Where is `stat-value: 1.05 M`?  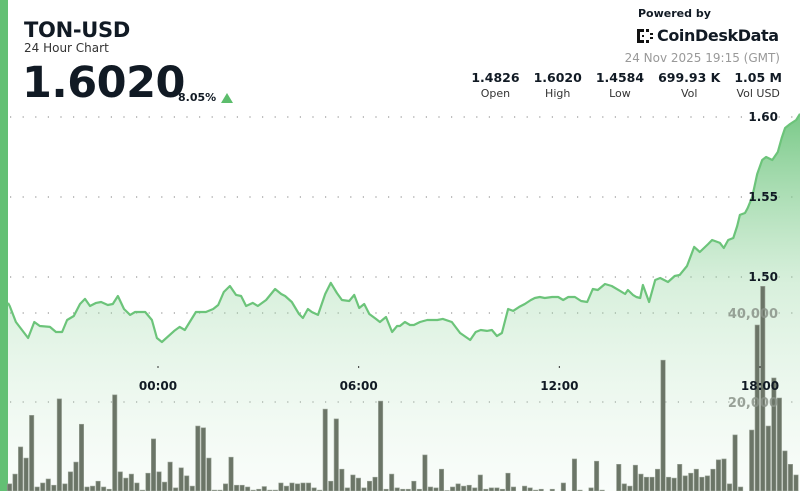 stat-value: 1.05 M is located at coordinates (758, 77).